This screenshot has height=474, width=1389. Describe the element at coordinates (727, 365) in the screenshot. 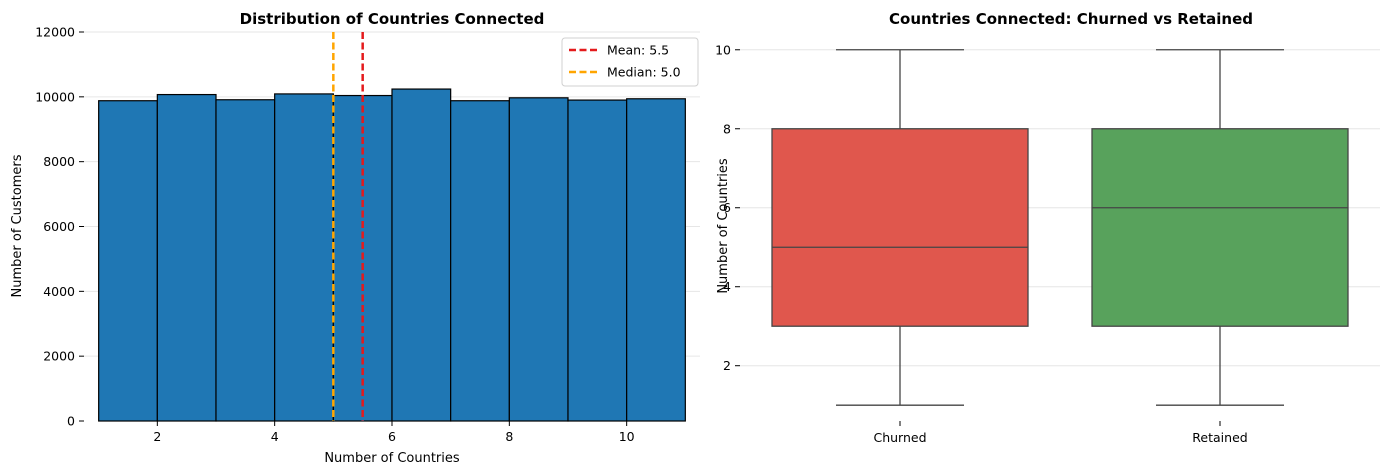

I see `y-tick-label: 2` at that location.